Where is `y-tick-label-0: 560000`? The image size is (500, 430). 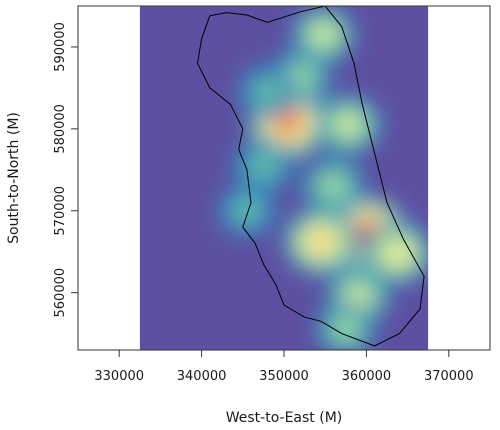 y-tick-label-0: 560000 is located at coordinates (60, 293).